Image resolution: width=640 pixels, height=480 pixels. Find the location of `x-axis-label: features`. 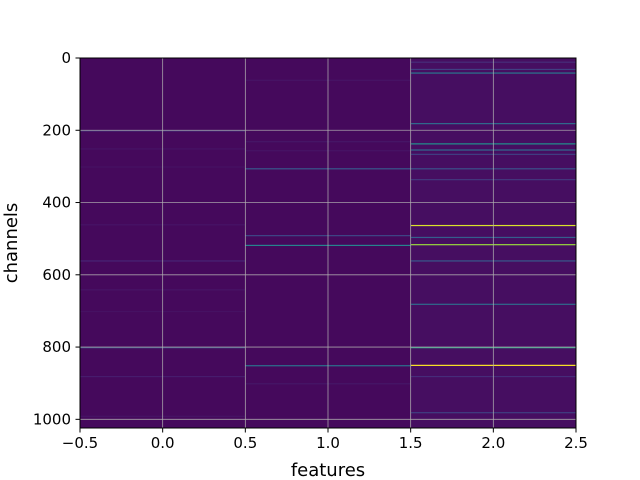

x-axis-label: features is located at coordinates (328, 470).